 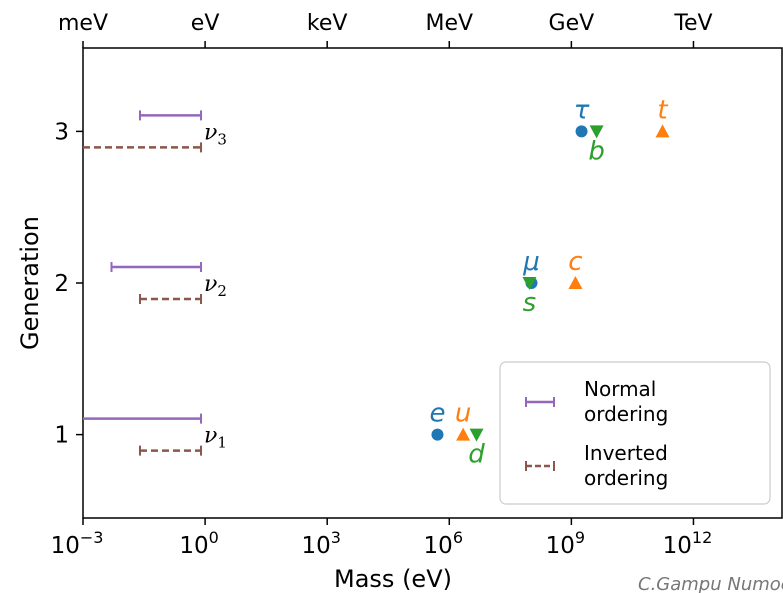 I want to click on x-axis-label: Mass (eV), so click(x=393, y=579).